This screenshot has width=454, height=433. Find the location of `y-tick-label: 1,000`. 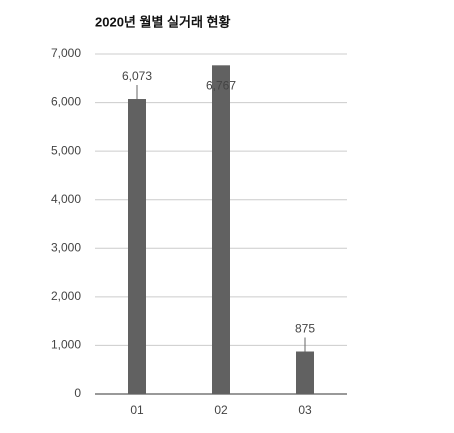

y-tick-label: 1,000 is located at coordinates (66, 345).